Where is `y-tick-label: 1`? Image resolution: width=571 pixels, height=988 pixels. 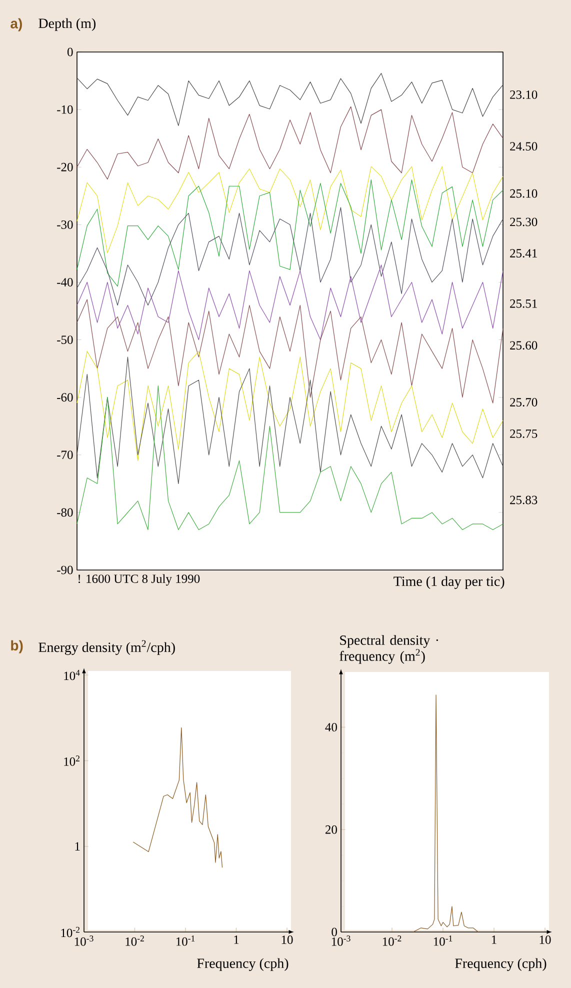 y-tick-label: 1 is located at coordinates (77, 846).